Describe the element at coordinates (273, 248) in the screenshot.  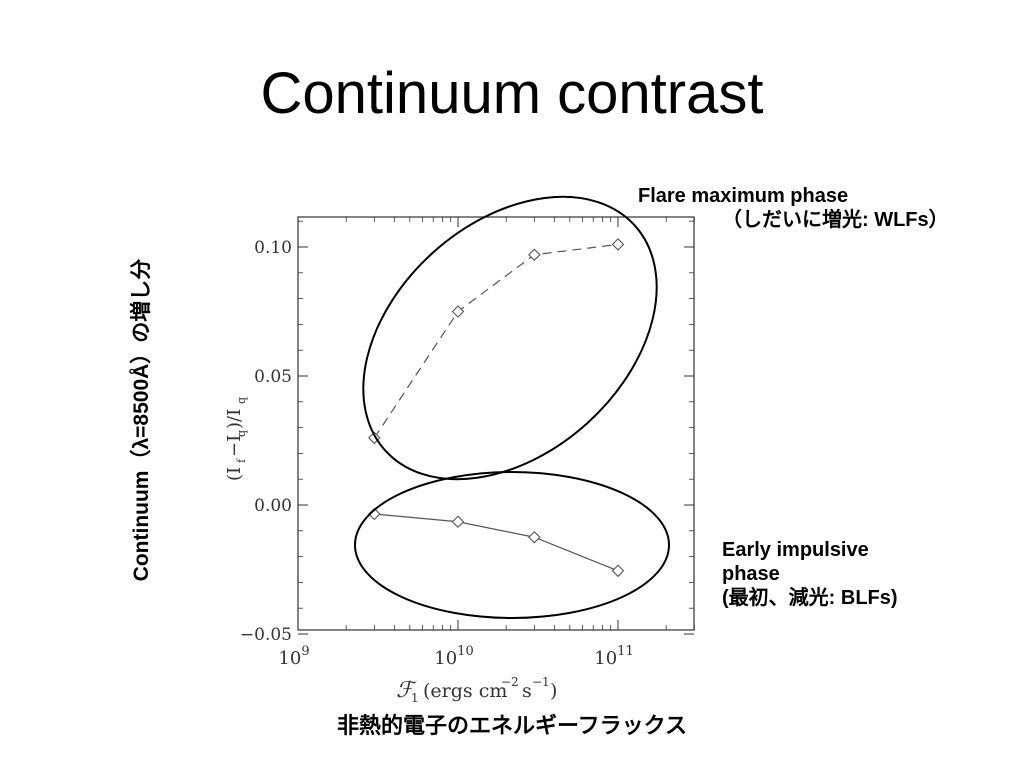
I see `y-tick-label: 0.10` at that location.